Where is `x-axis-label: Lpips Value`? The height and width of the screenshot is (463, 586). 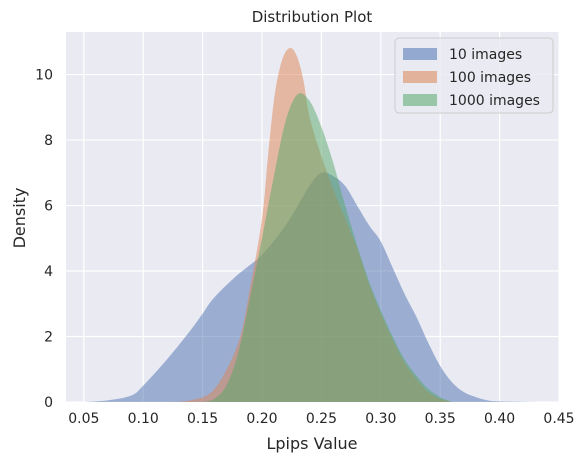 x-axis-label: Lpips Value is located at coordinates (311, 443).